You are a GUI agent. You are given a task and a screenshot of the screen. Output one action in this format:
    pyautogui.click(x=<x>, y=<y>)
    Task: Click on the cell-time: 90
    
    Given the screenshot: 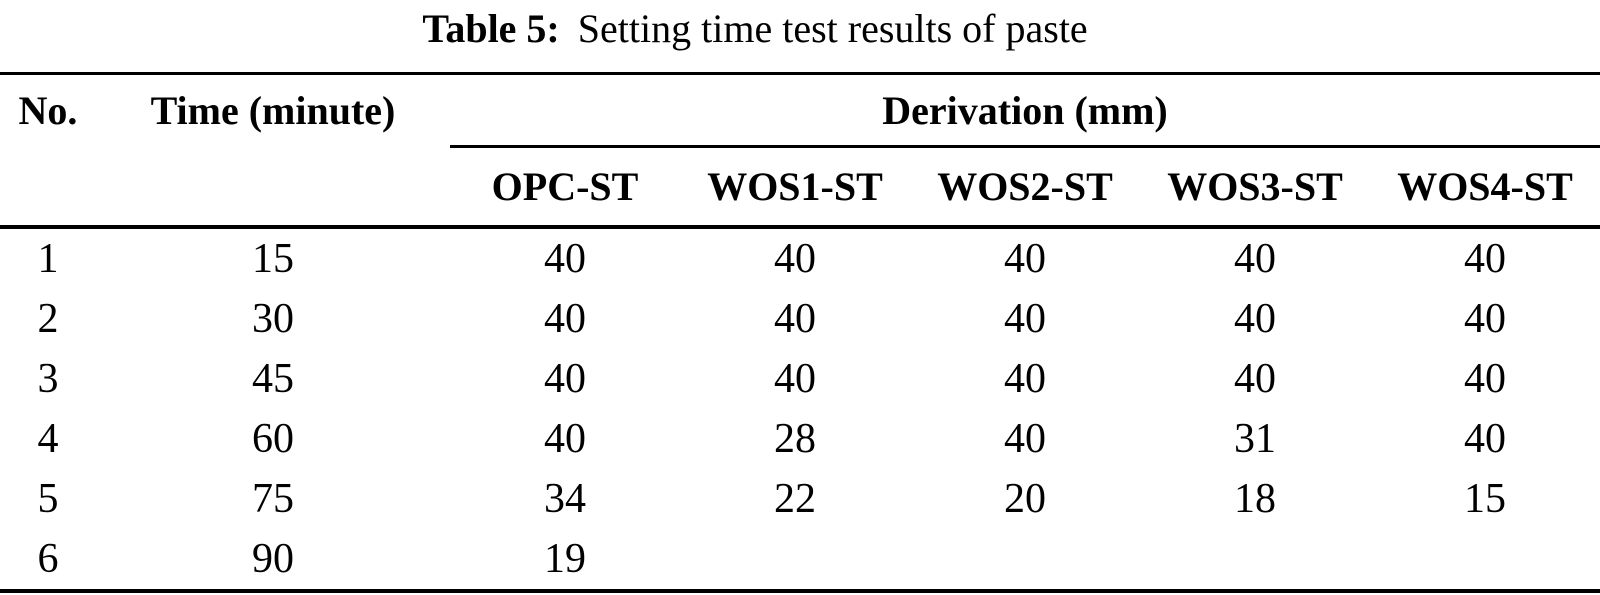 What is the action you would take?
    pyautogui.click(x=273, y=561)
    